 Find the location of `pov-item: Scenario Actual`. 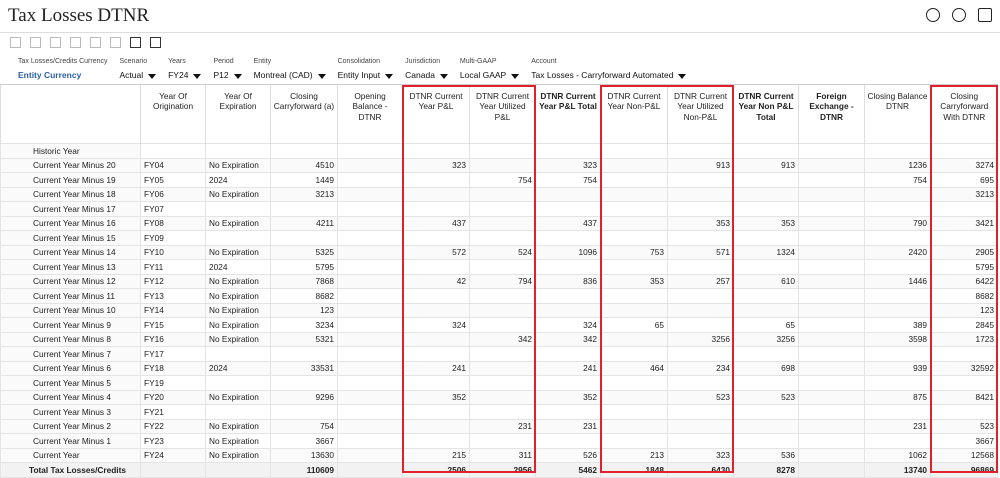

pov-item: Scenario Actual is located at coordinates (137, 69).